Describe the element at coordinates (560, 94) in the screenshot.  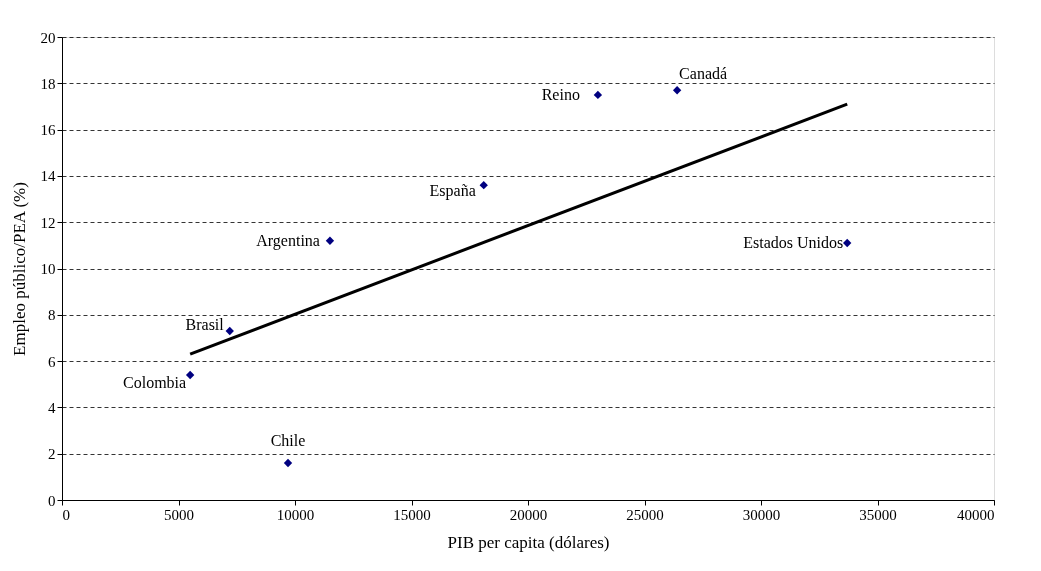
I see `annotation: Reino` at that location.